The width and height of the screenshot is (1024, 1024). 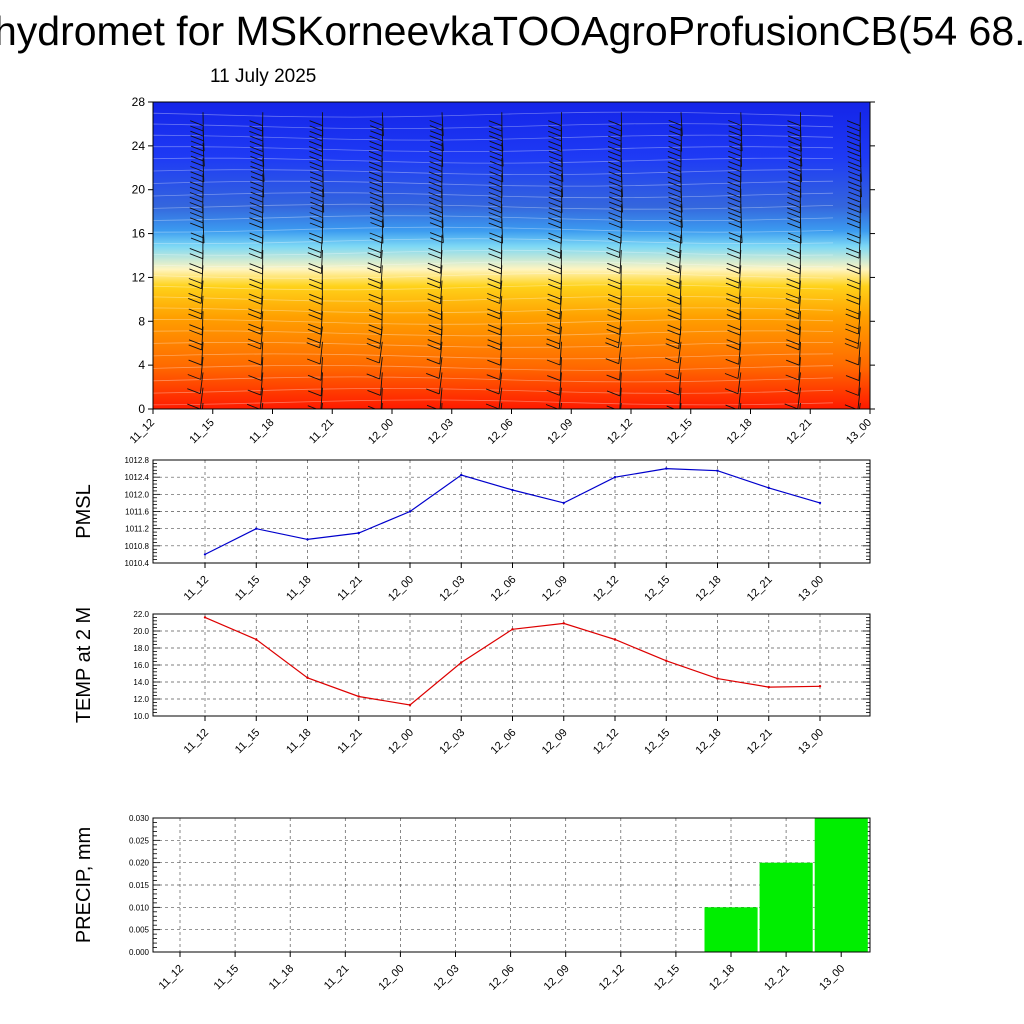 What do you see at coordinates (141, 682) in the screenshot?
I see `y-tick-label: 14.0` at bounding box center [141, 682].